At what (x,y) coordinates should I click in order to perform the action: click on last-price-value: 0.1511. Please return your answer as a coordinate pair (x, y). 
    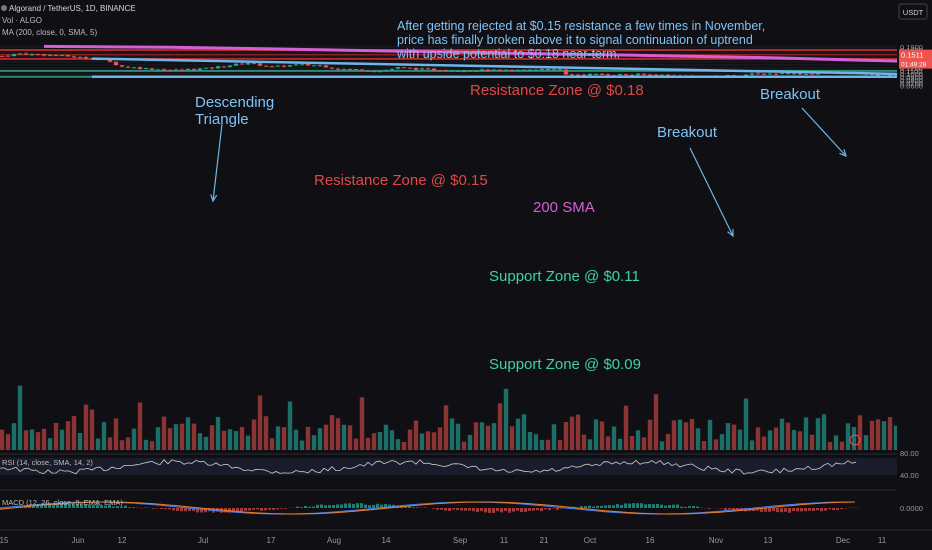
    Looking at the image, I should click on (912, 55).